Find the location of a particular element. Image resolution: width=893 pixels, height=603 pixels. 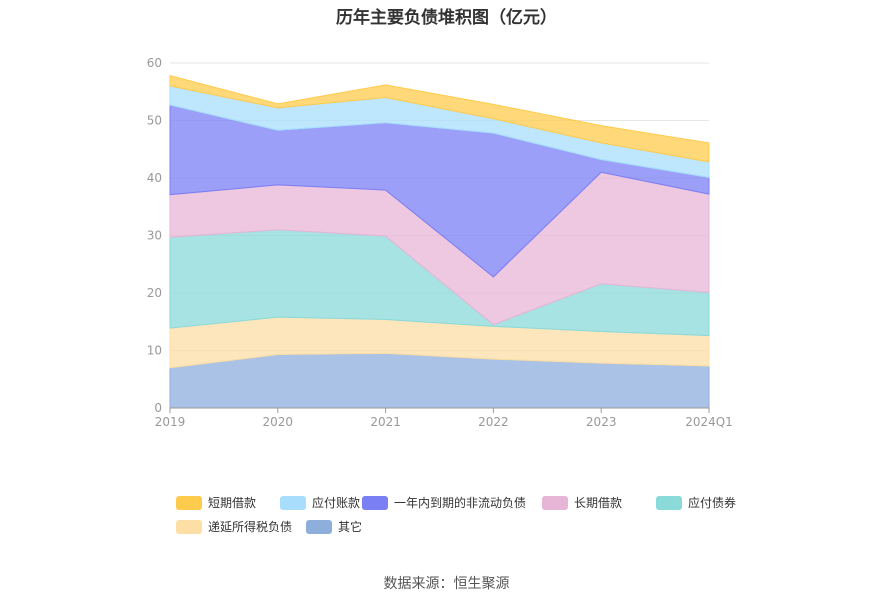

legend-item: 短期借款 is located at coordinates (216, 502).